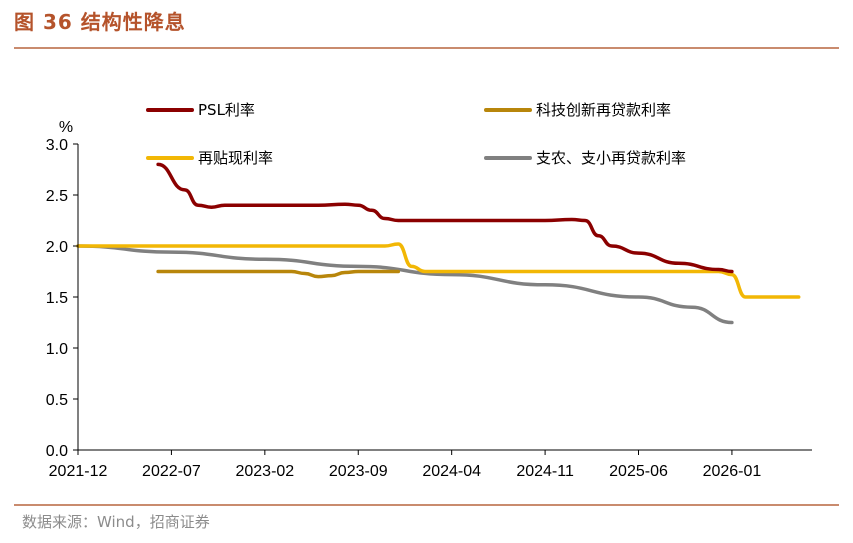 The image size is (853, 543). I want to click on y-tick-label: 1.0, so click(57, 349).